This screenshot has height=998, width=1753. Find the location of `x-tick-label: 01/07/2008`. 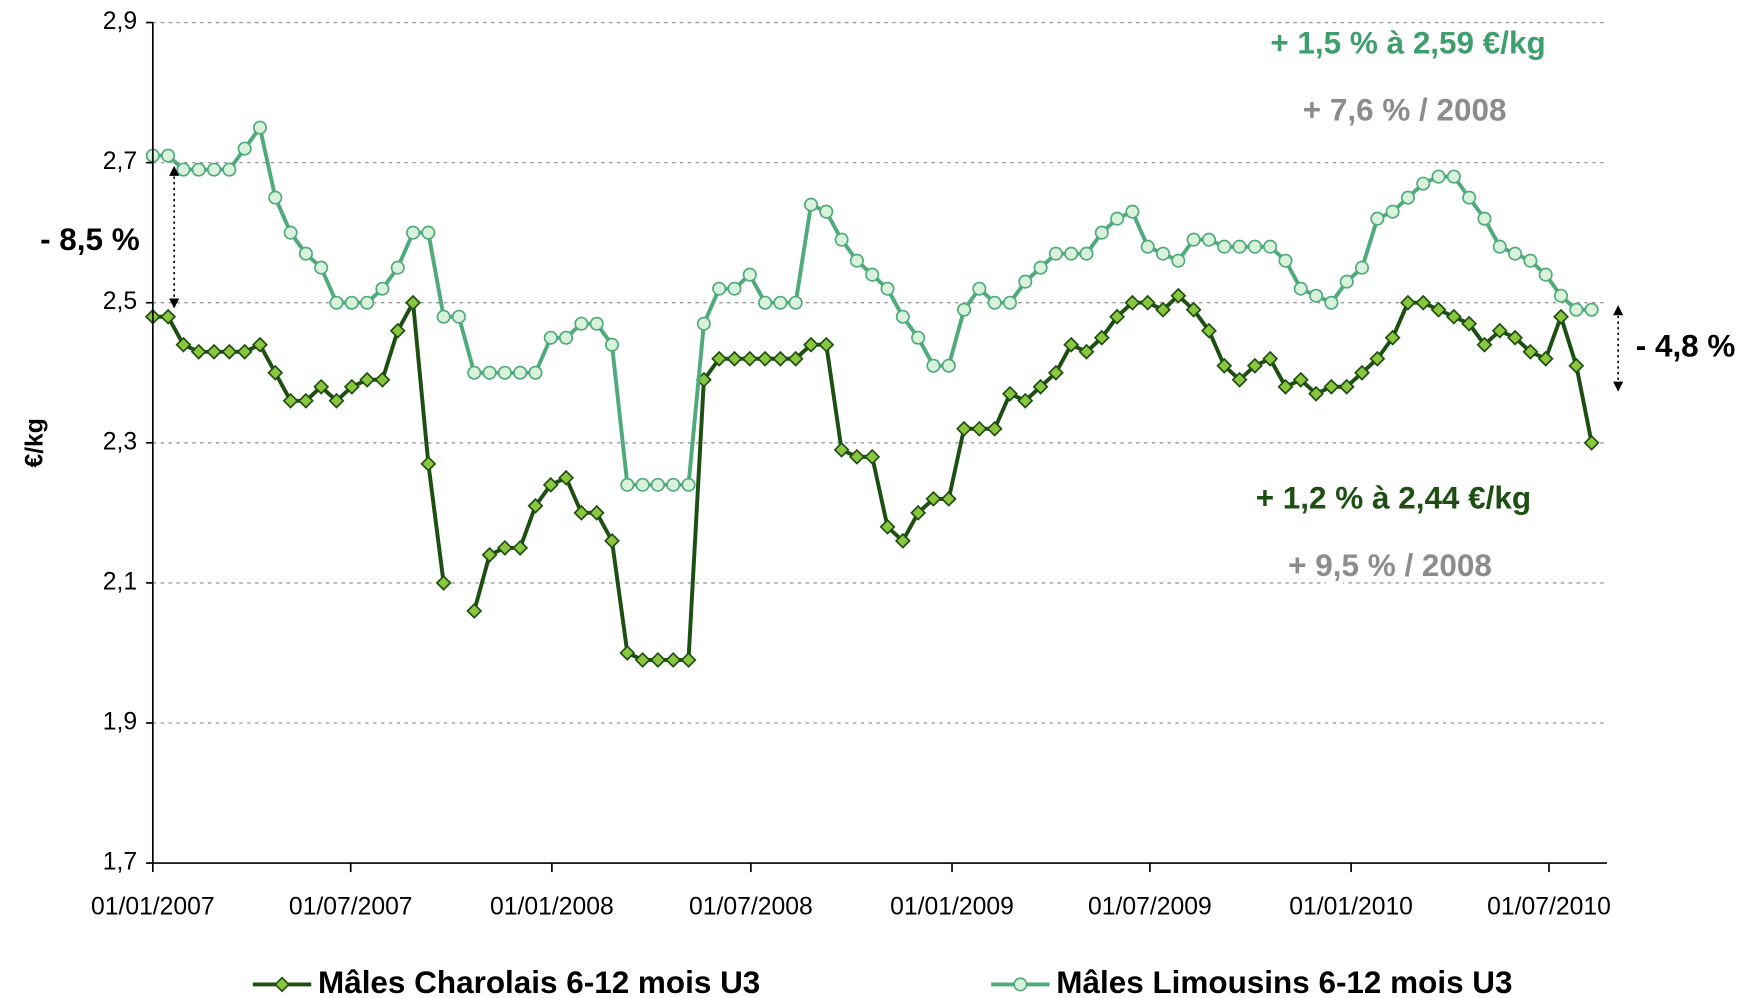

x-tick-label: 01/07/2008 is located at coordinates (751, 907).